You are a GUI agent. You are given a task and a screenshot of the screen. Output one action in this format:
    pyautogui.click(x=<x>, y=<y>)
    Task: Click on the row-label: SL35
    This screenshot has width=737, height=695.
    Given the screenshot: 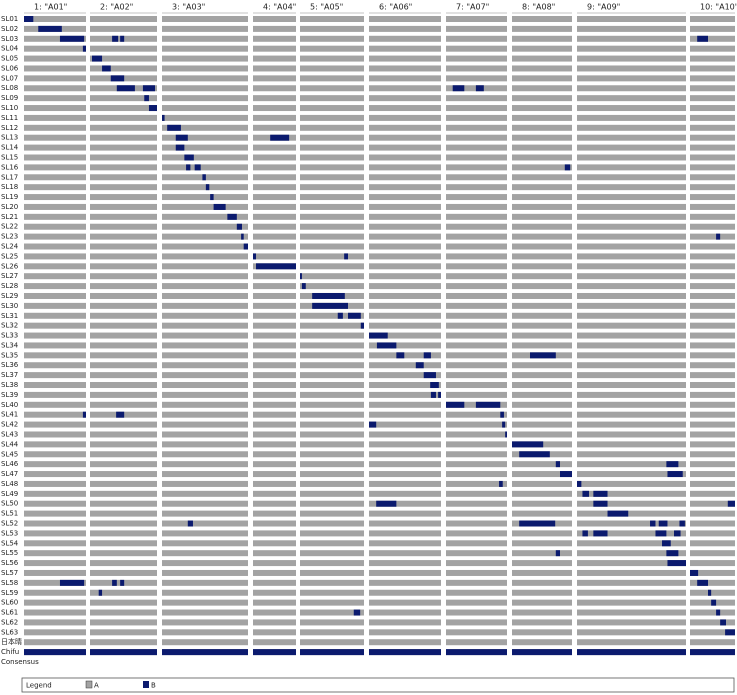 What is the action you would take?
    pyautogui.click(x=9, y=355)
    